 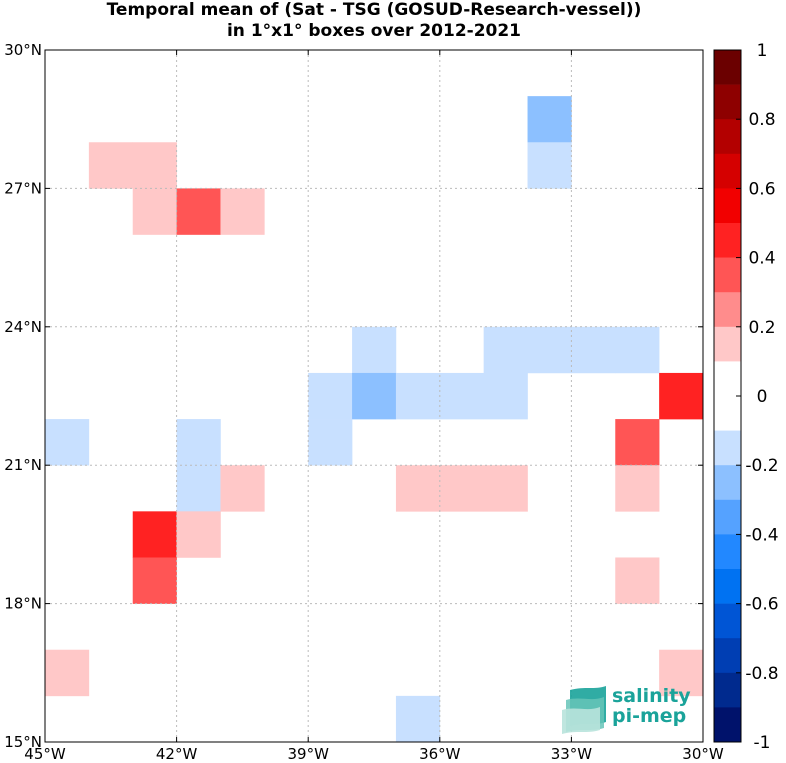 What do you see at coordinates (23, 50) in the screenshot?
I see `y-tick-label: 30°N` at bounding box center [23, 50].